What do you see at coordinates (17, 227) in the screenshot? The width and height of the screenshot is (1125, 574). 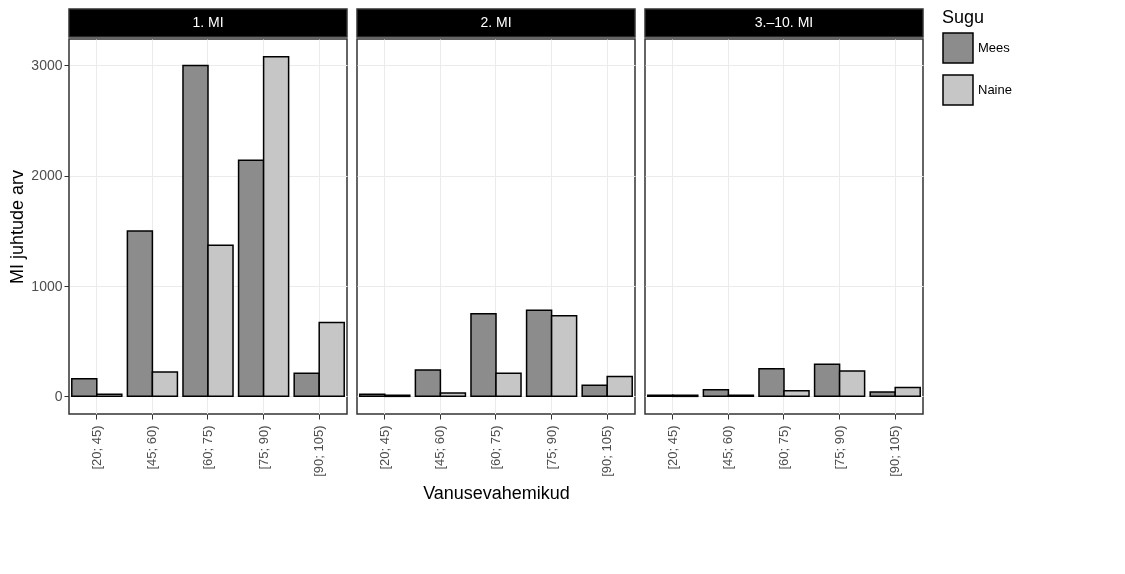 I see `y-axis-title: MI juhtude arv` at bounding box center [17, 227].